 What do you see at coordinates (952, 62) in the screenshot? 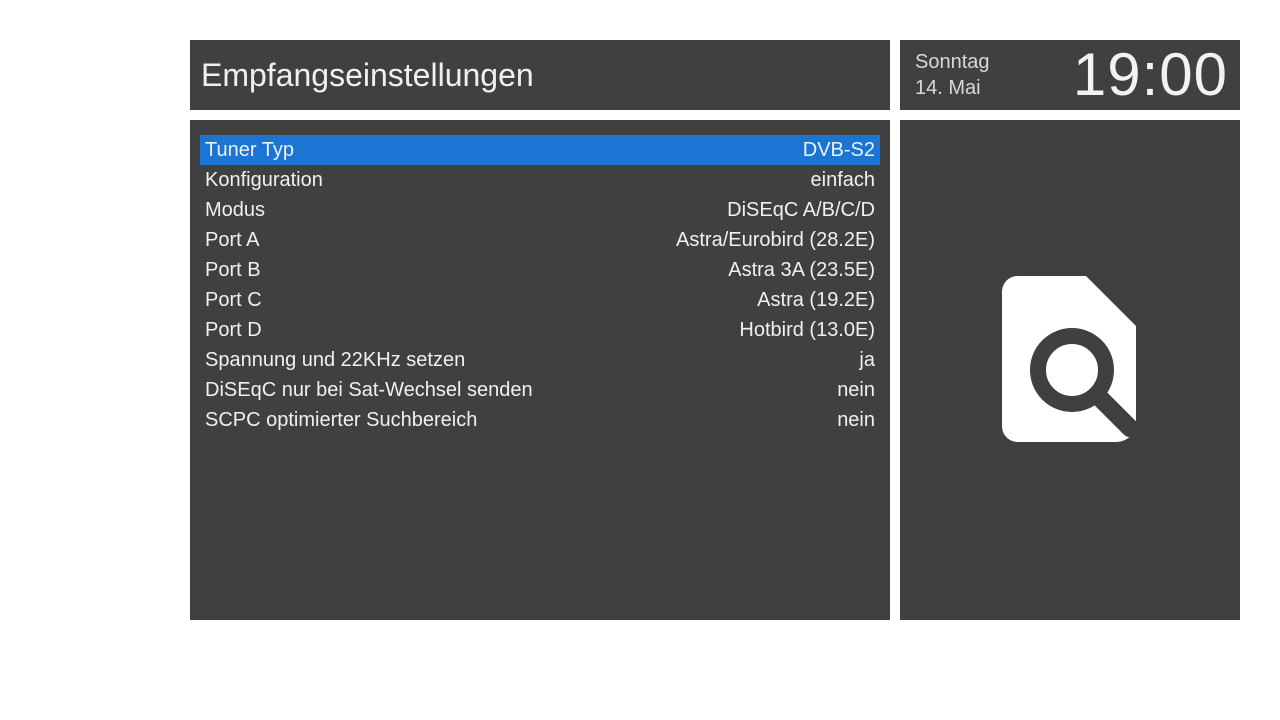
I see `weekday-label: Sonntag` at bounding box center [952, 62].